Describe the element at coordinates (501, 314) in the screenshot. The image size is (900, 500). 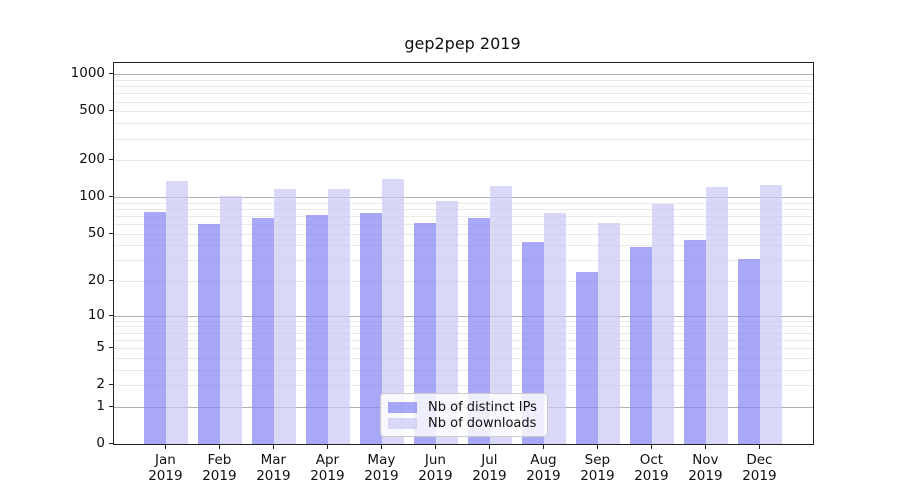
I see `bar-jul-downloads` at that location.